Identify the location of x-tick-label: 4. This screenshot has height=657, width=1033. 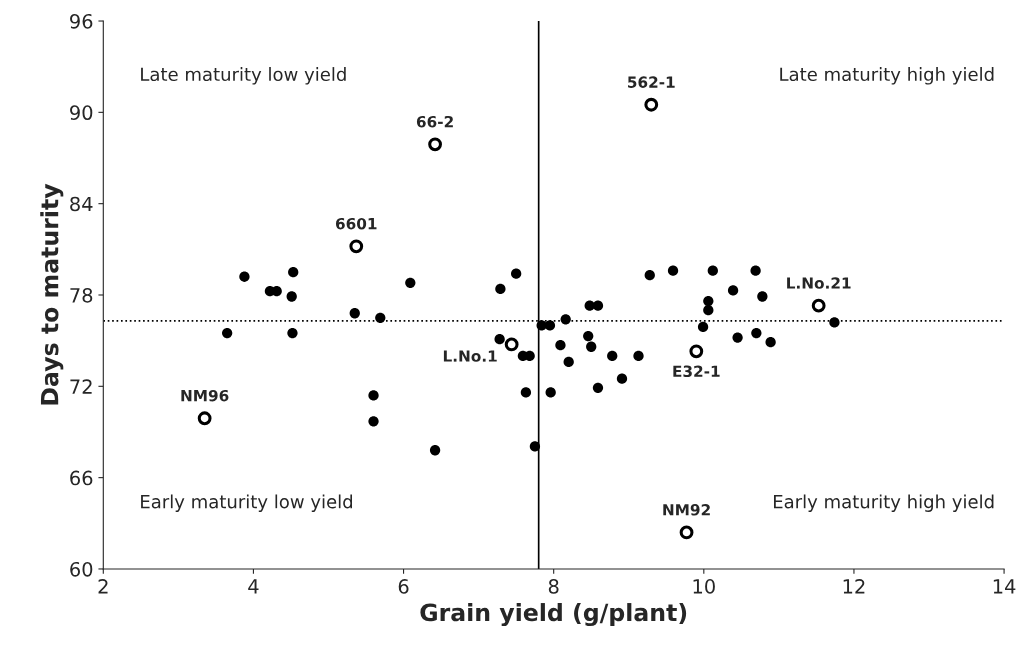
(253, 586).